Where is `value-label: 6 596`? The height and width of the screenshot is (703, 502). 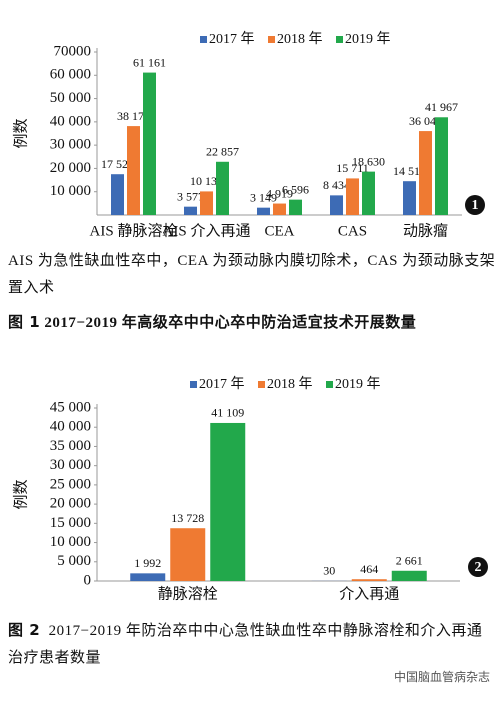
value-label: 6 596 is located at coordinates (295, 189).